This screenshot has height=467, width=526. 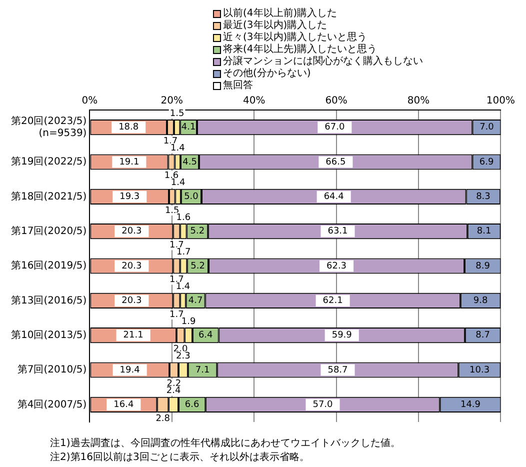 What do you see at coordinates (52, 370) in the screenshot?
I see `y-tick-label: 第7回(2010/5)` at bounding box center [52, 370].